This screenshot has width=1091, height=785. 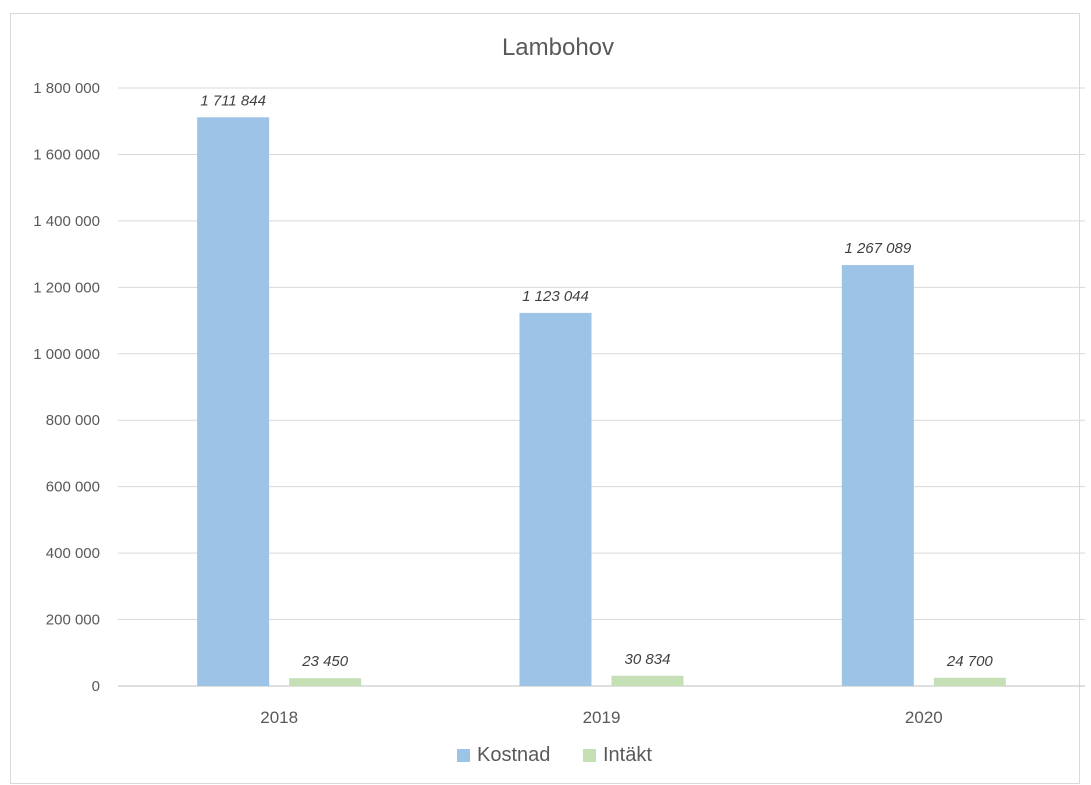 I want to click on data-label: 1 711 844, so click(x=233, y=100).